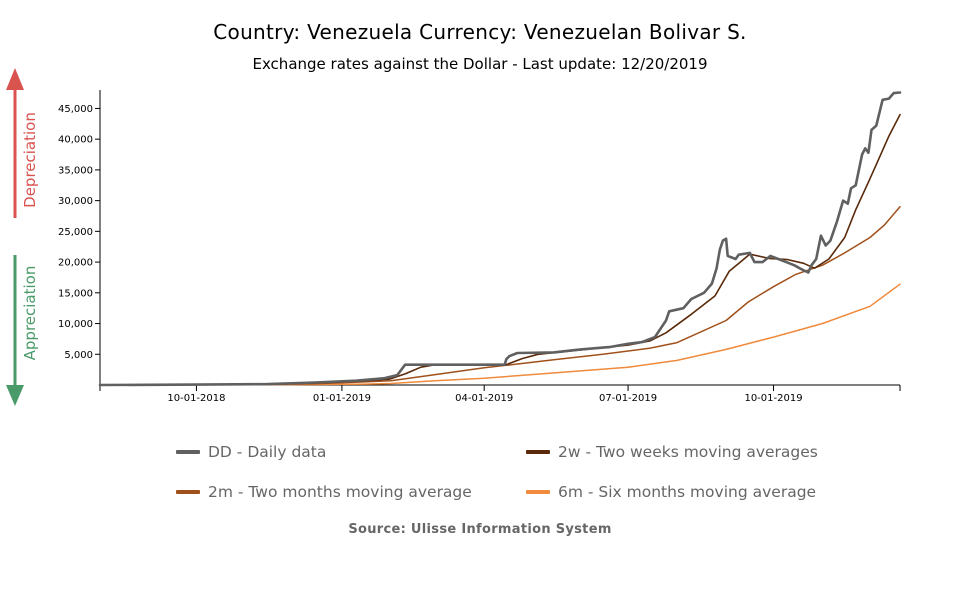 The width and height of the screenshot is (960, 600). I want to click on y-tick-label: 5,000, so click(78, 355).